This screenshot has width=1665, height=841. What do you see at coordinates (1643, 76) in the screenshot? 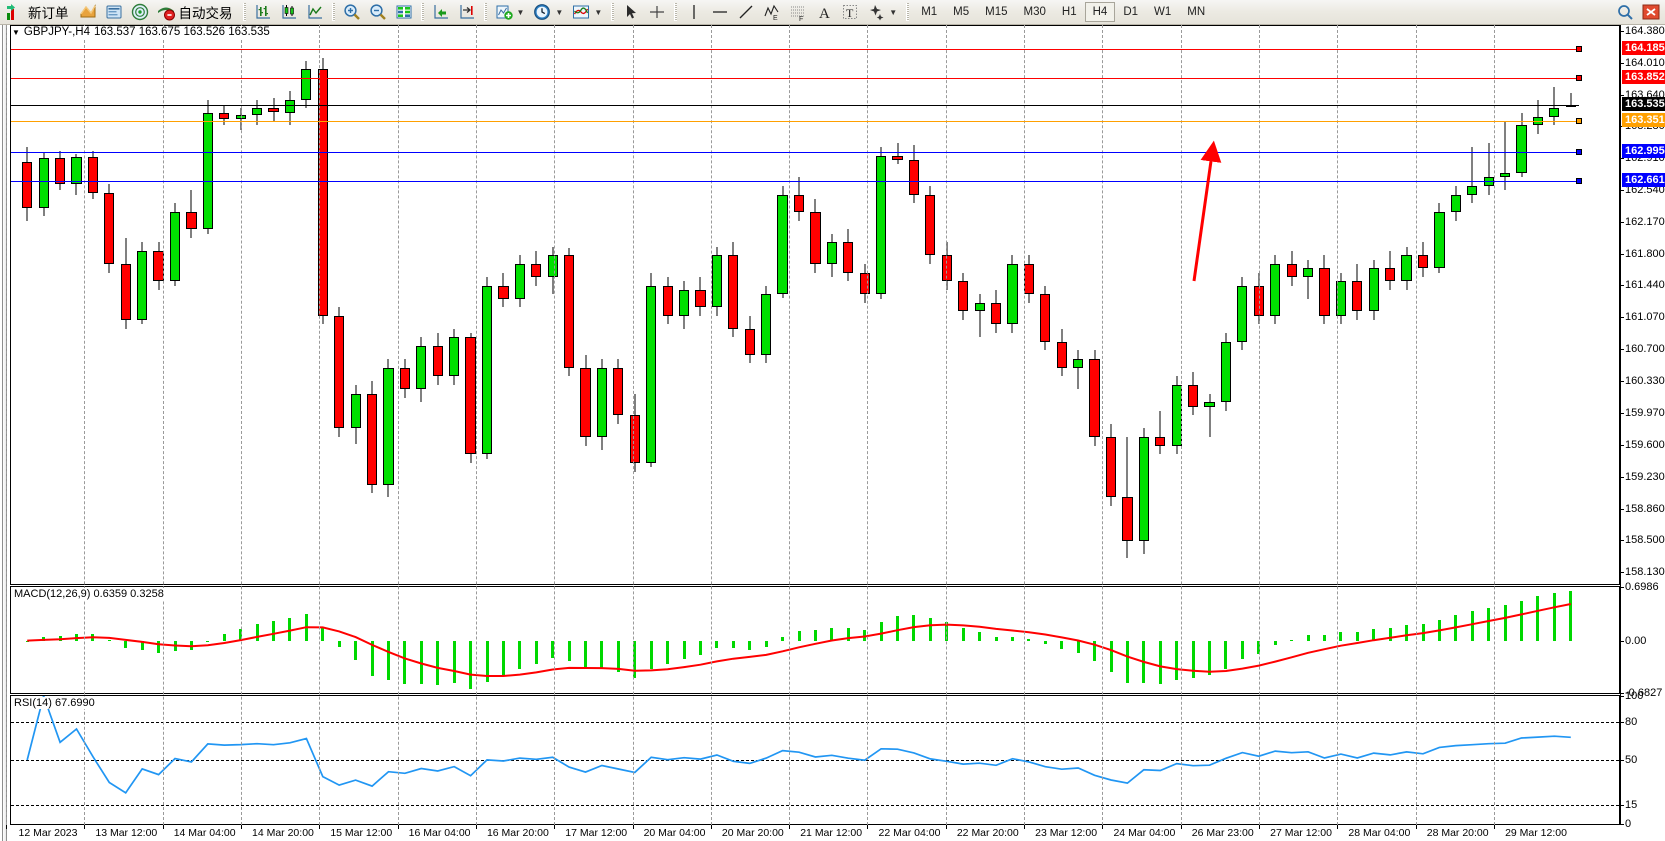
I see `price-tag-resistance: 163.852` at bounding box center [1643, 76].